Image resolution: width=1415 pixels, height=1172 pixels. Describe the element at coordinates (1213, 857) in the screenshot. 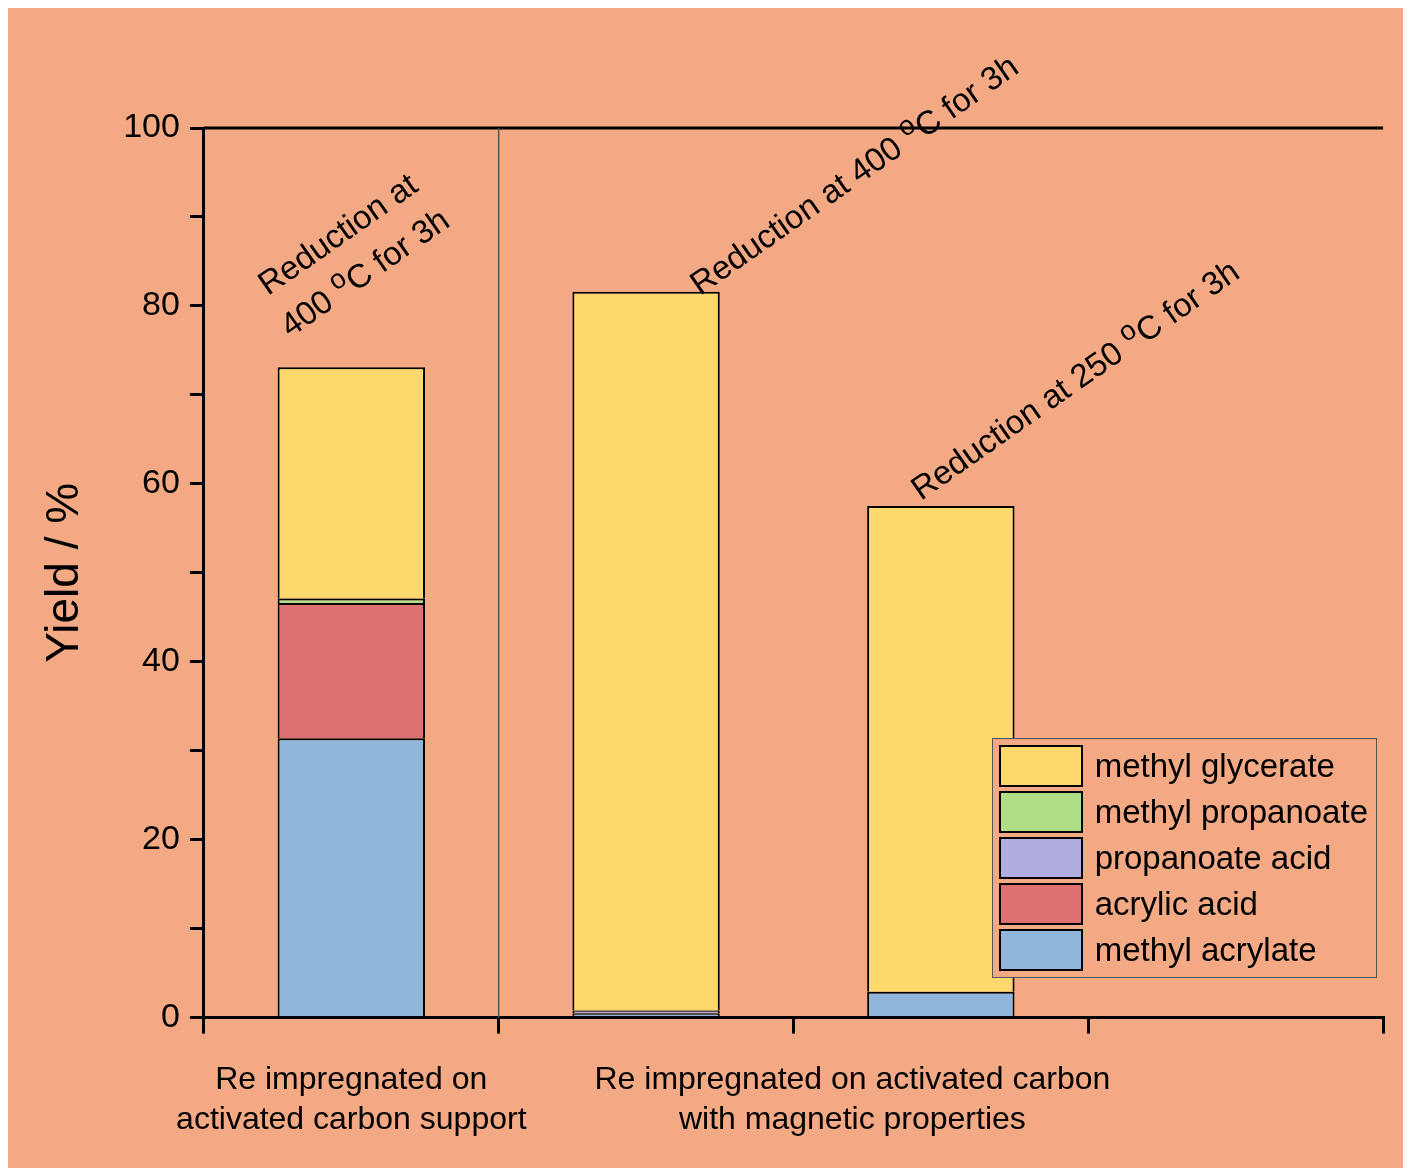

I see `legend-label: propanoate acid` at that location.